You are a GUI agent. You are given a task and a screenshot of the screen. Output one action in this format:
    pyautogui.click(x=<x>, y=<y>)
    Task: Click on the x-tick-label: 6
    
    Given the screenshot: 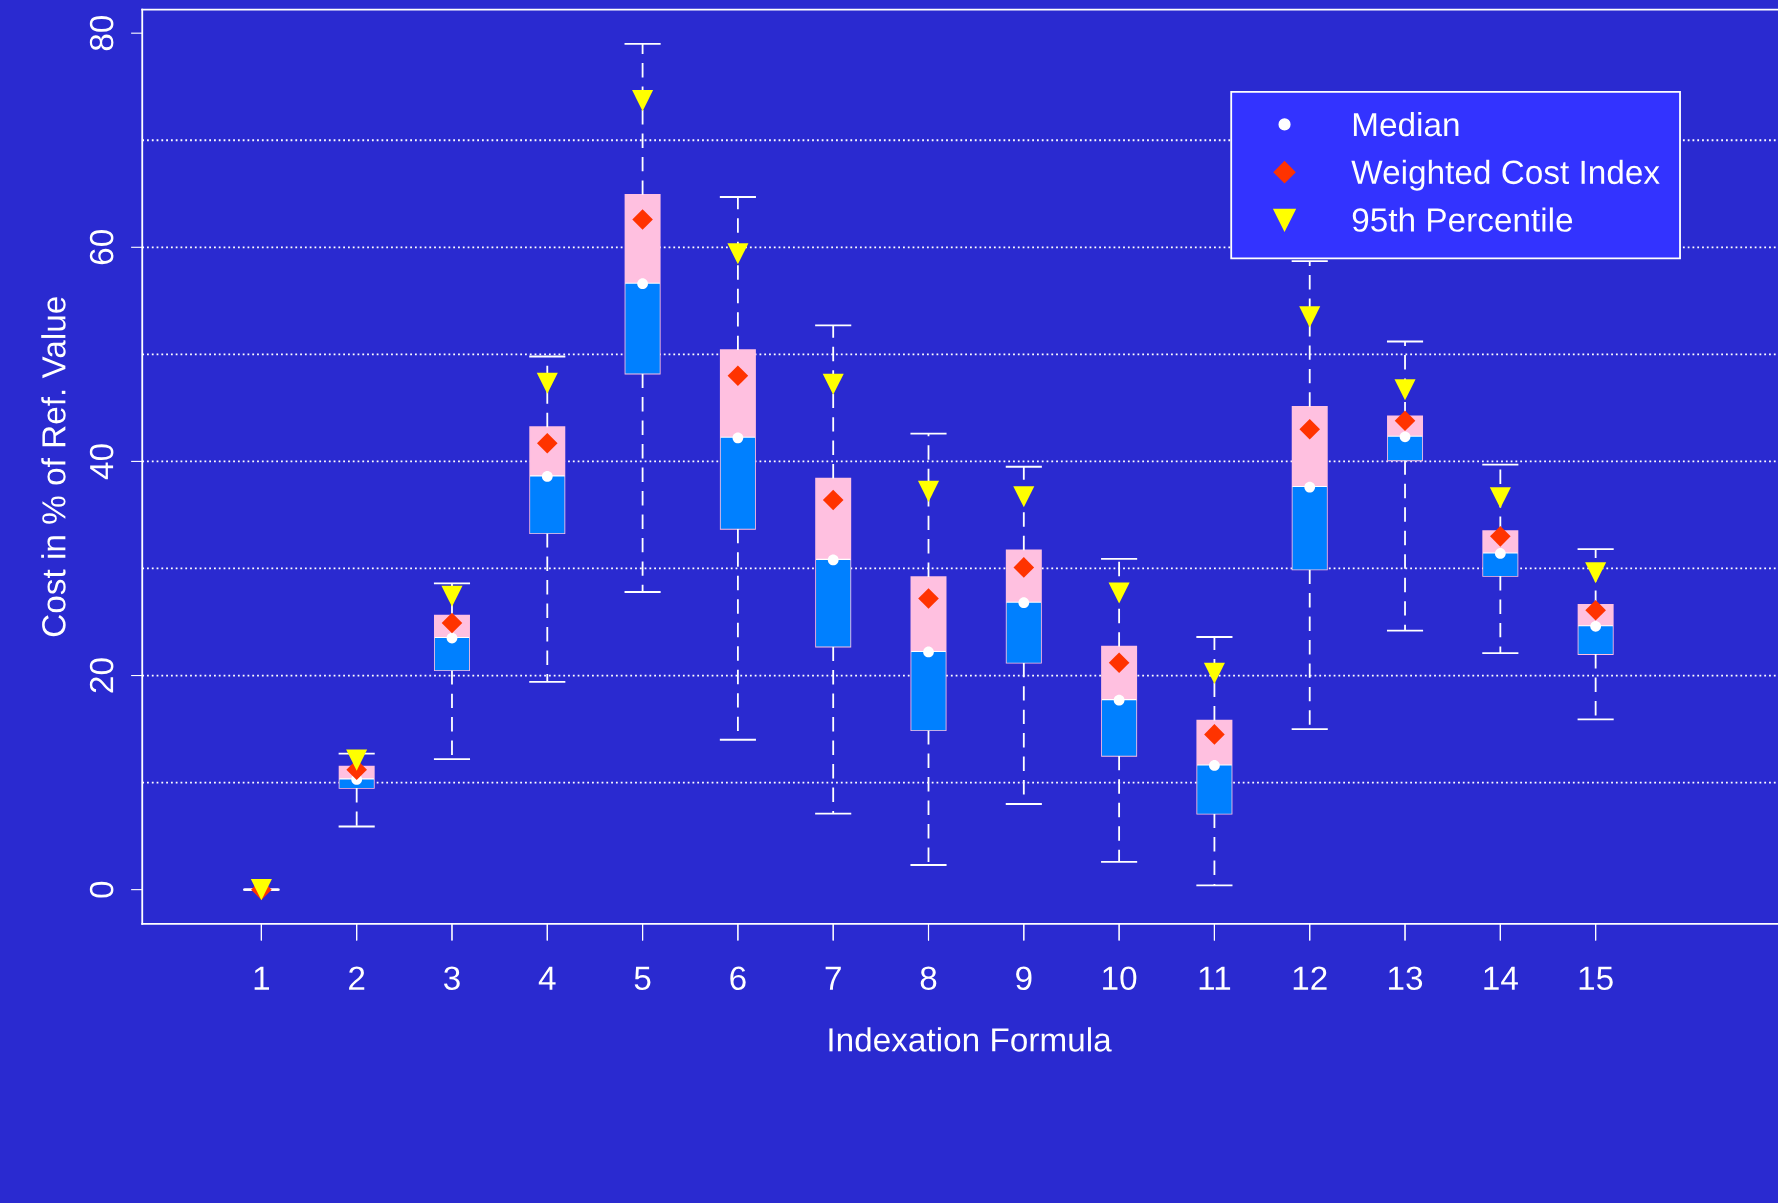 What is the action you would take?
    pyautogui.click(x=738, y=978)
    